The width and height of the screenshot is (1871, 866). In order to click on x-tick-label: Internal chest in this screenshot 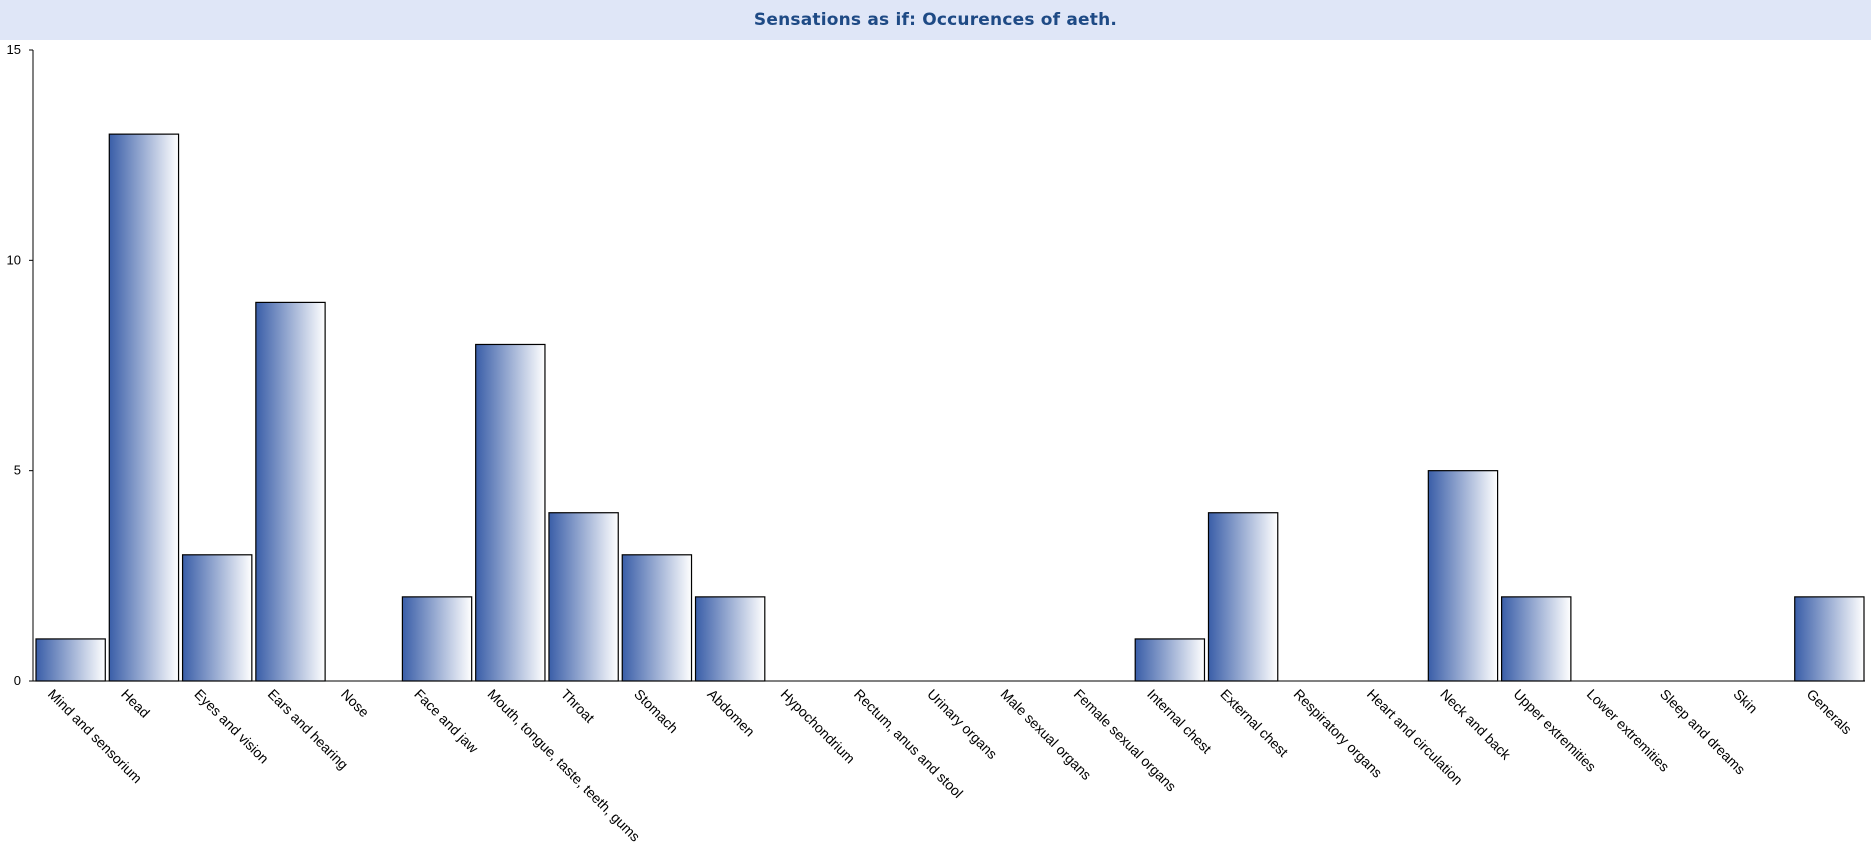, I will do `click(1179, 721)`.